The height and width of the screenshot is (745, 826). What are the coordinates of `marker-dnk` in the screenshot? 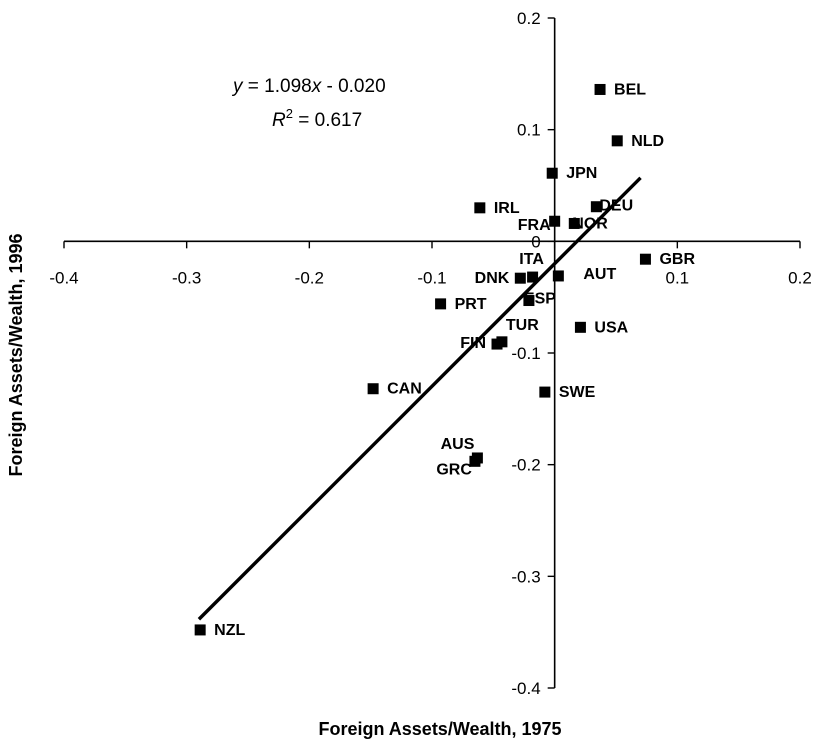 It's located at (520, 278).